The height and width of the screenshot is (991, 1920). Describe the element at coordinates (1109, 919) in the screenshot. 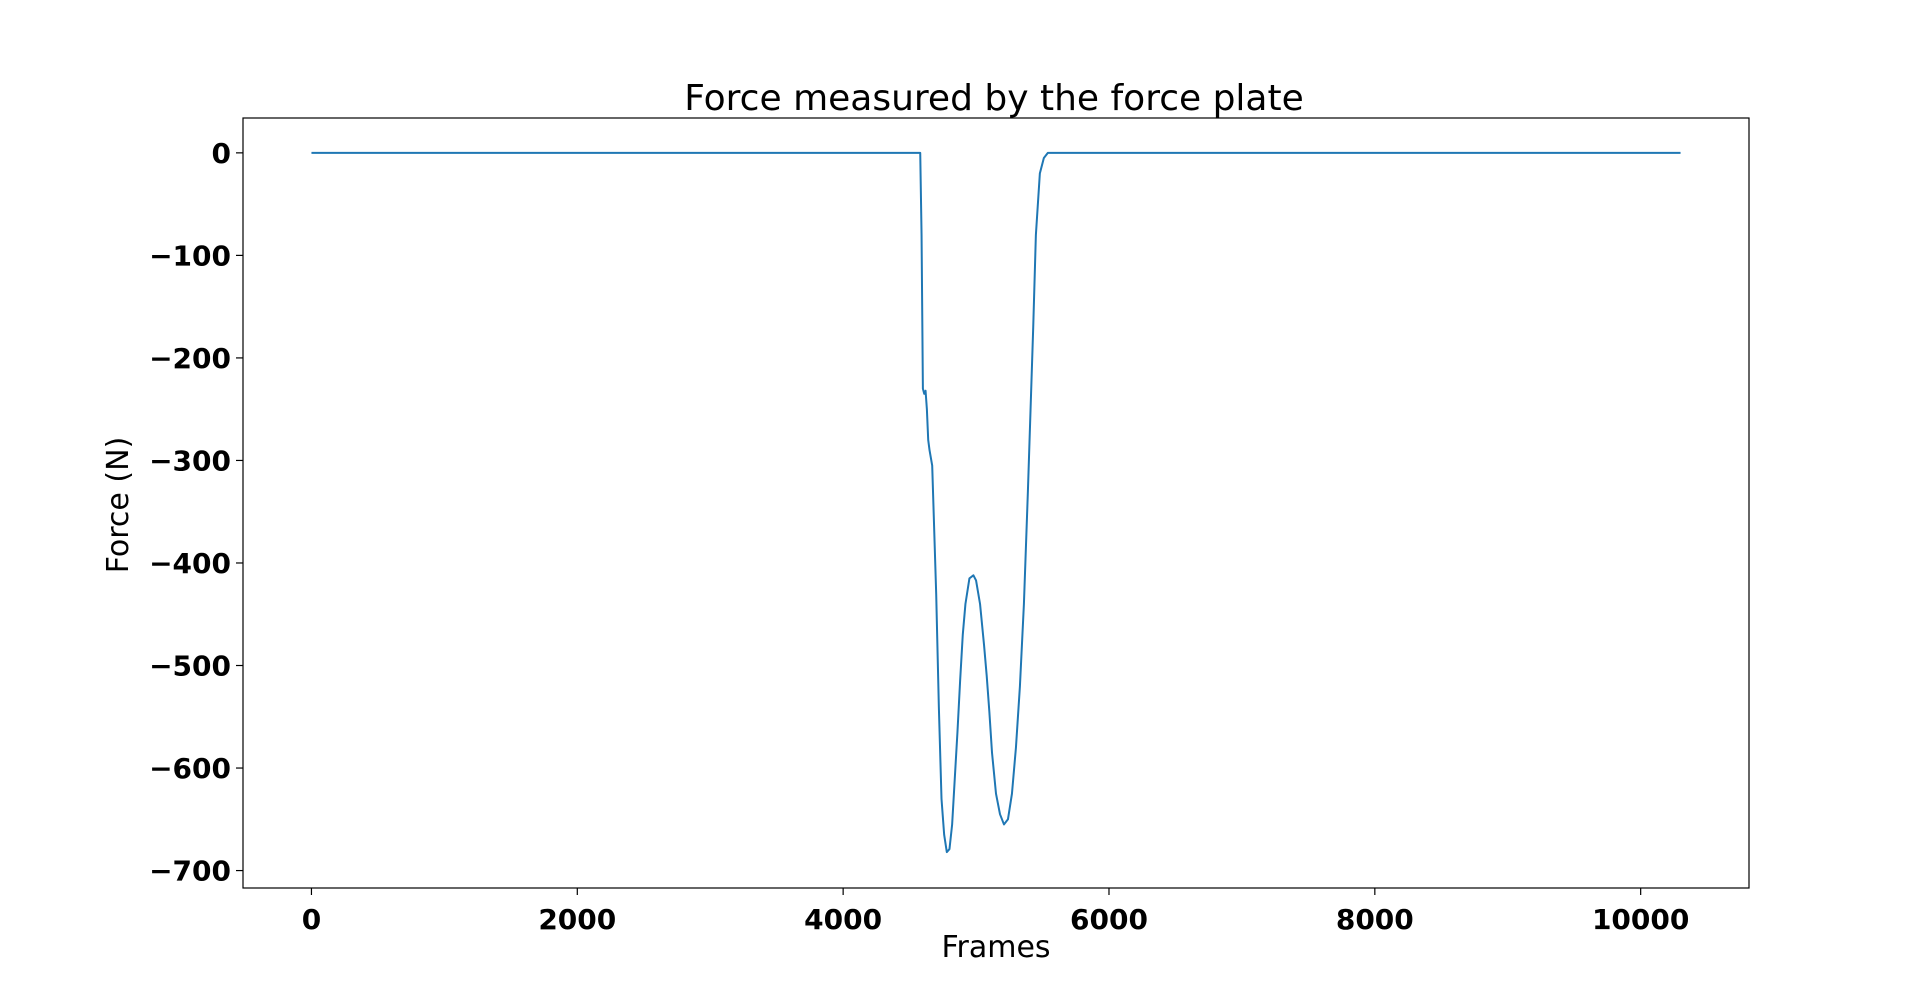

I see `x-tick-label: 6000` at that location.